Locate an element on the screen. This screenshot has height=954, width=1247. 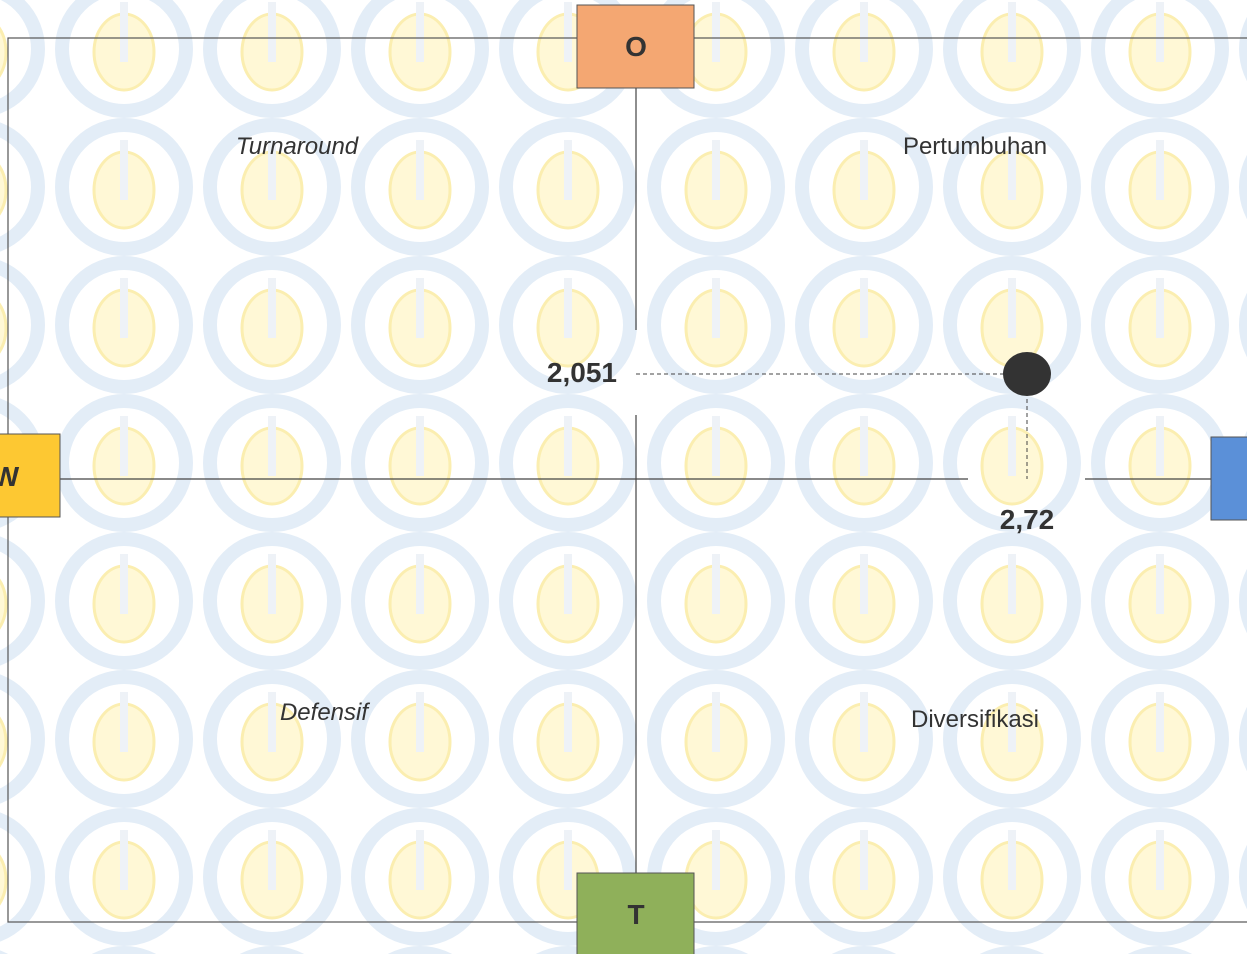
quadrant-label: Defensif is located at coordinates (325, 712).